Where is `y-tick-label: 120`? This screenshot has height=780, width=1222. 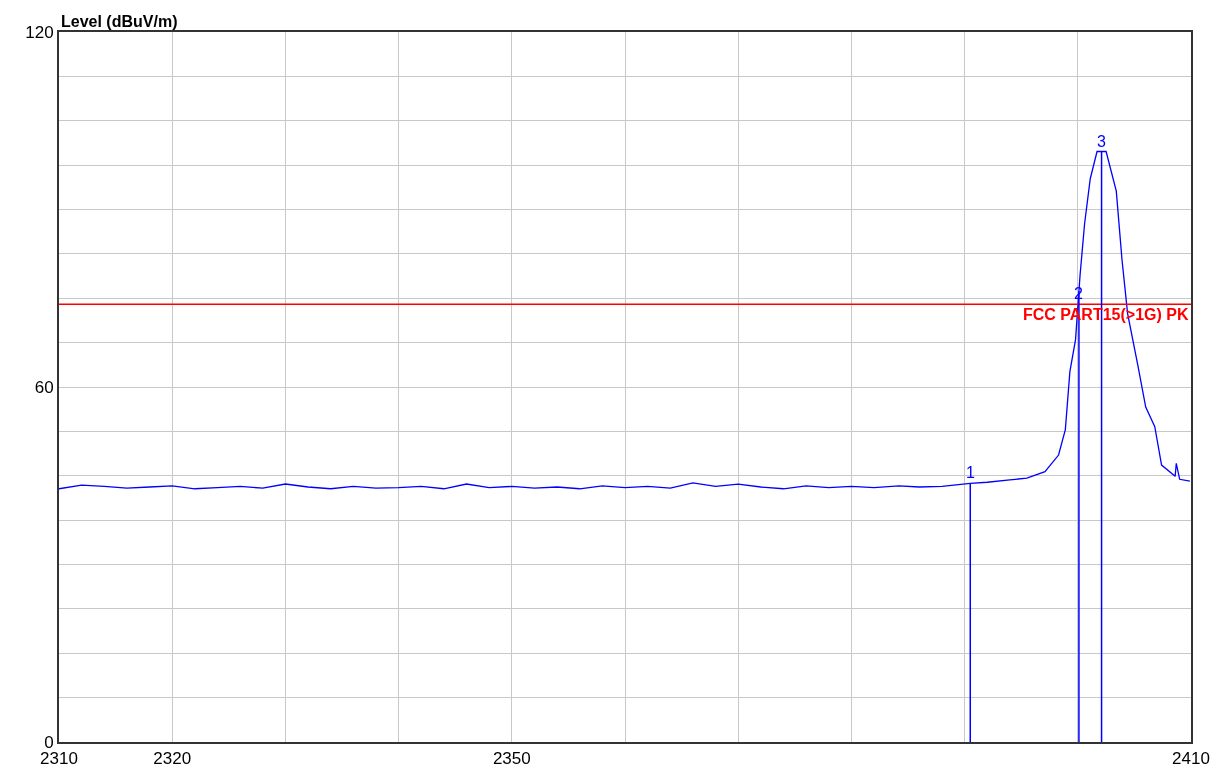 y-tick-label: 120 is located at coordinates (39, 32).